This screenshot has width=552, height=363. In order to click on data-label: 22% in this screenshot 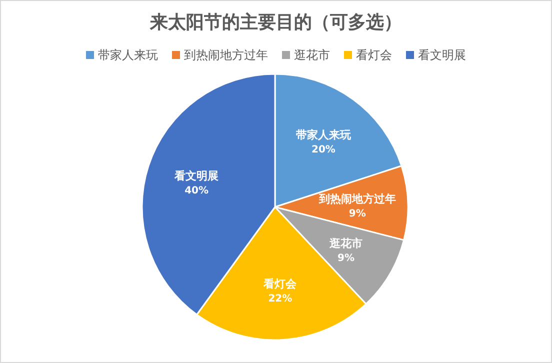, I will do `click(280, 298)`.